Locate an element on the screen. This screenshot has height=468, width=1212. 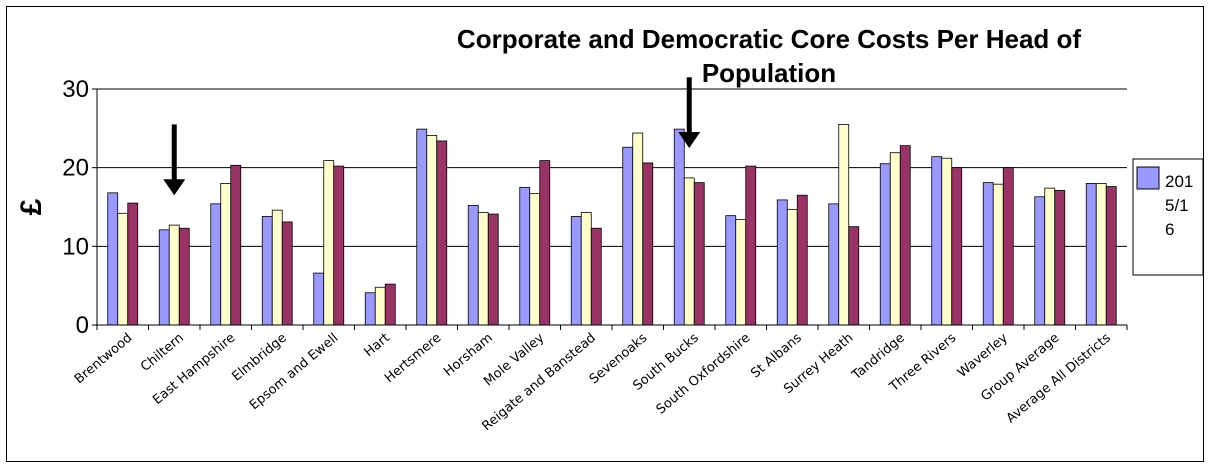
legend: 201 5/1 6 is located at coordinates (1168, 217).